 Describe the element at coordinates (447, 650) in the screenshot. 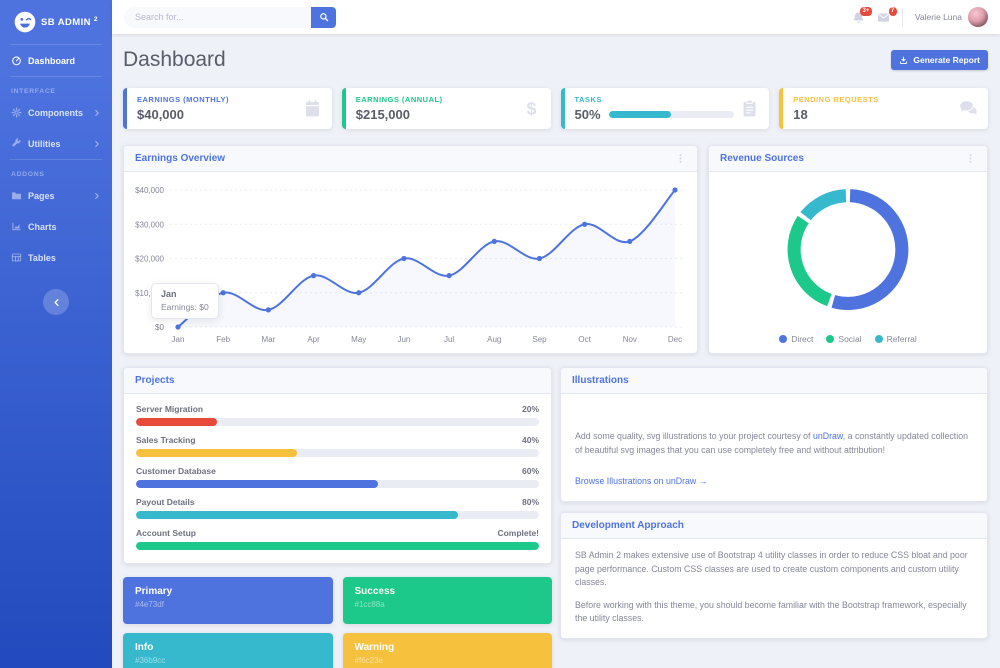

I see `color-card-warning: Warning #f6c23e` at that location.